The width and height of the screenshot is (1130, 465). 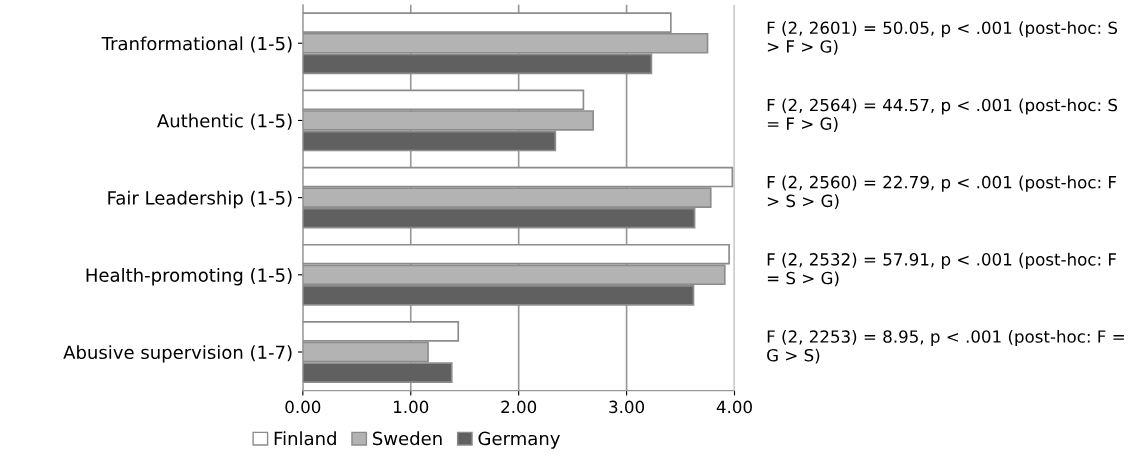 What do you see at coordinates (411, 407) in the screenshot?
I see `x-tick-label: 1.00` at bounding box center [411, 407].